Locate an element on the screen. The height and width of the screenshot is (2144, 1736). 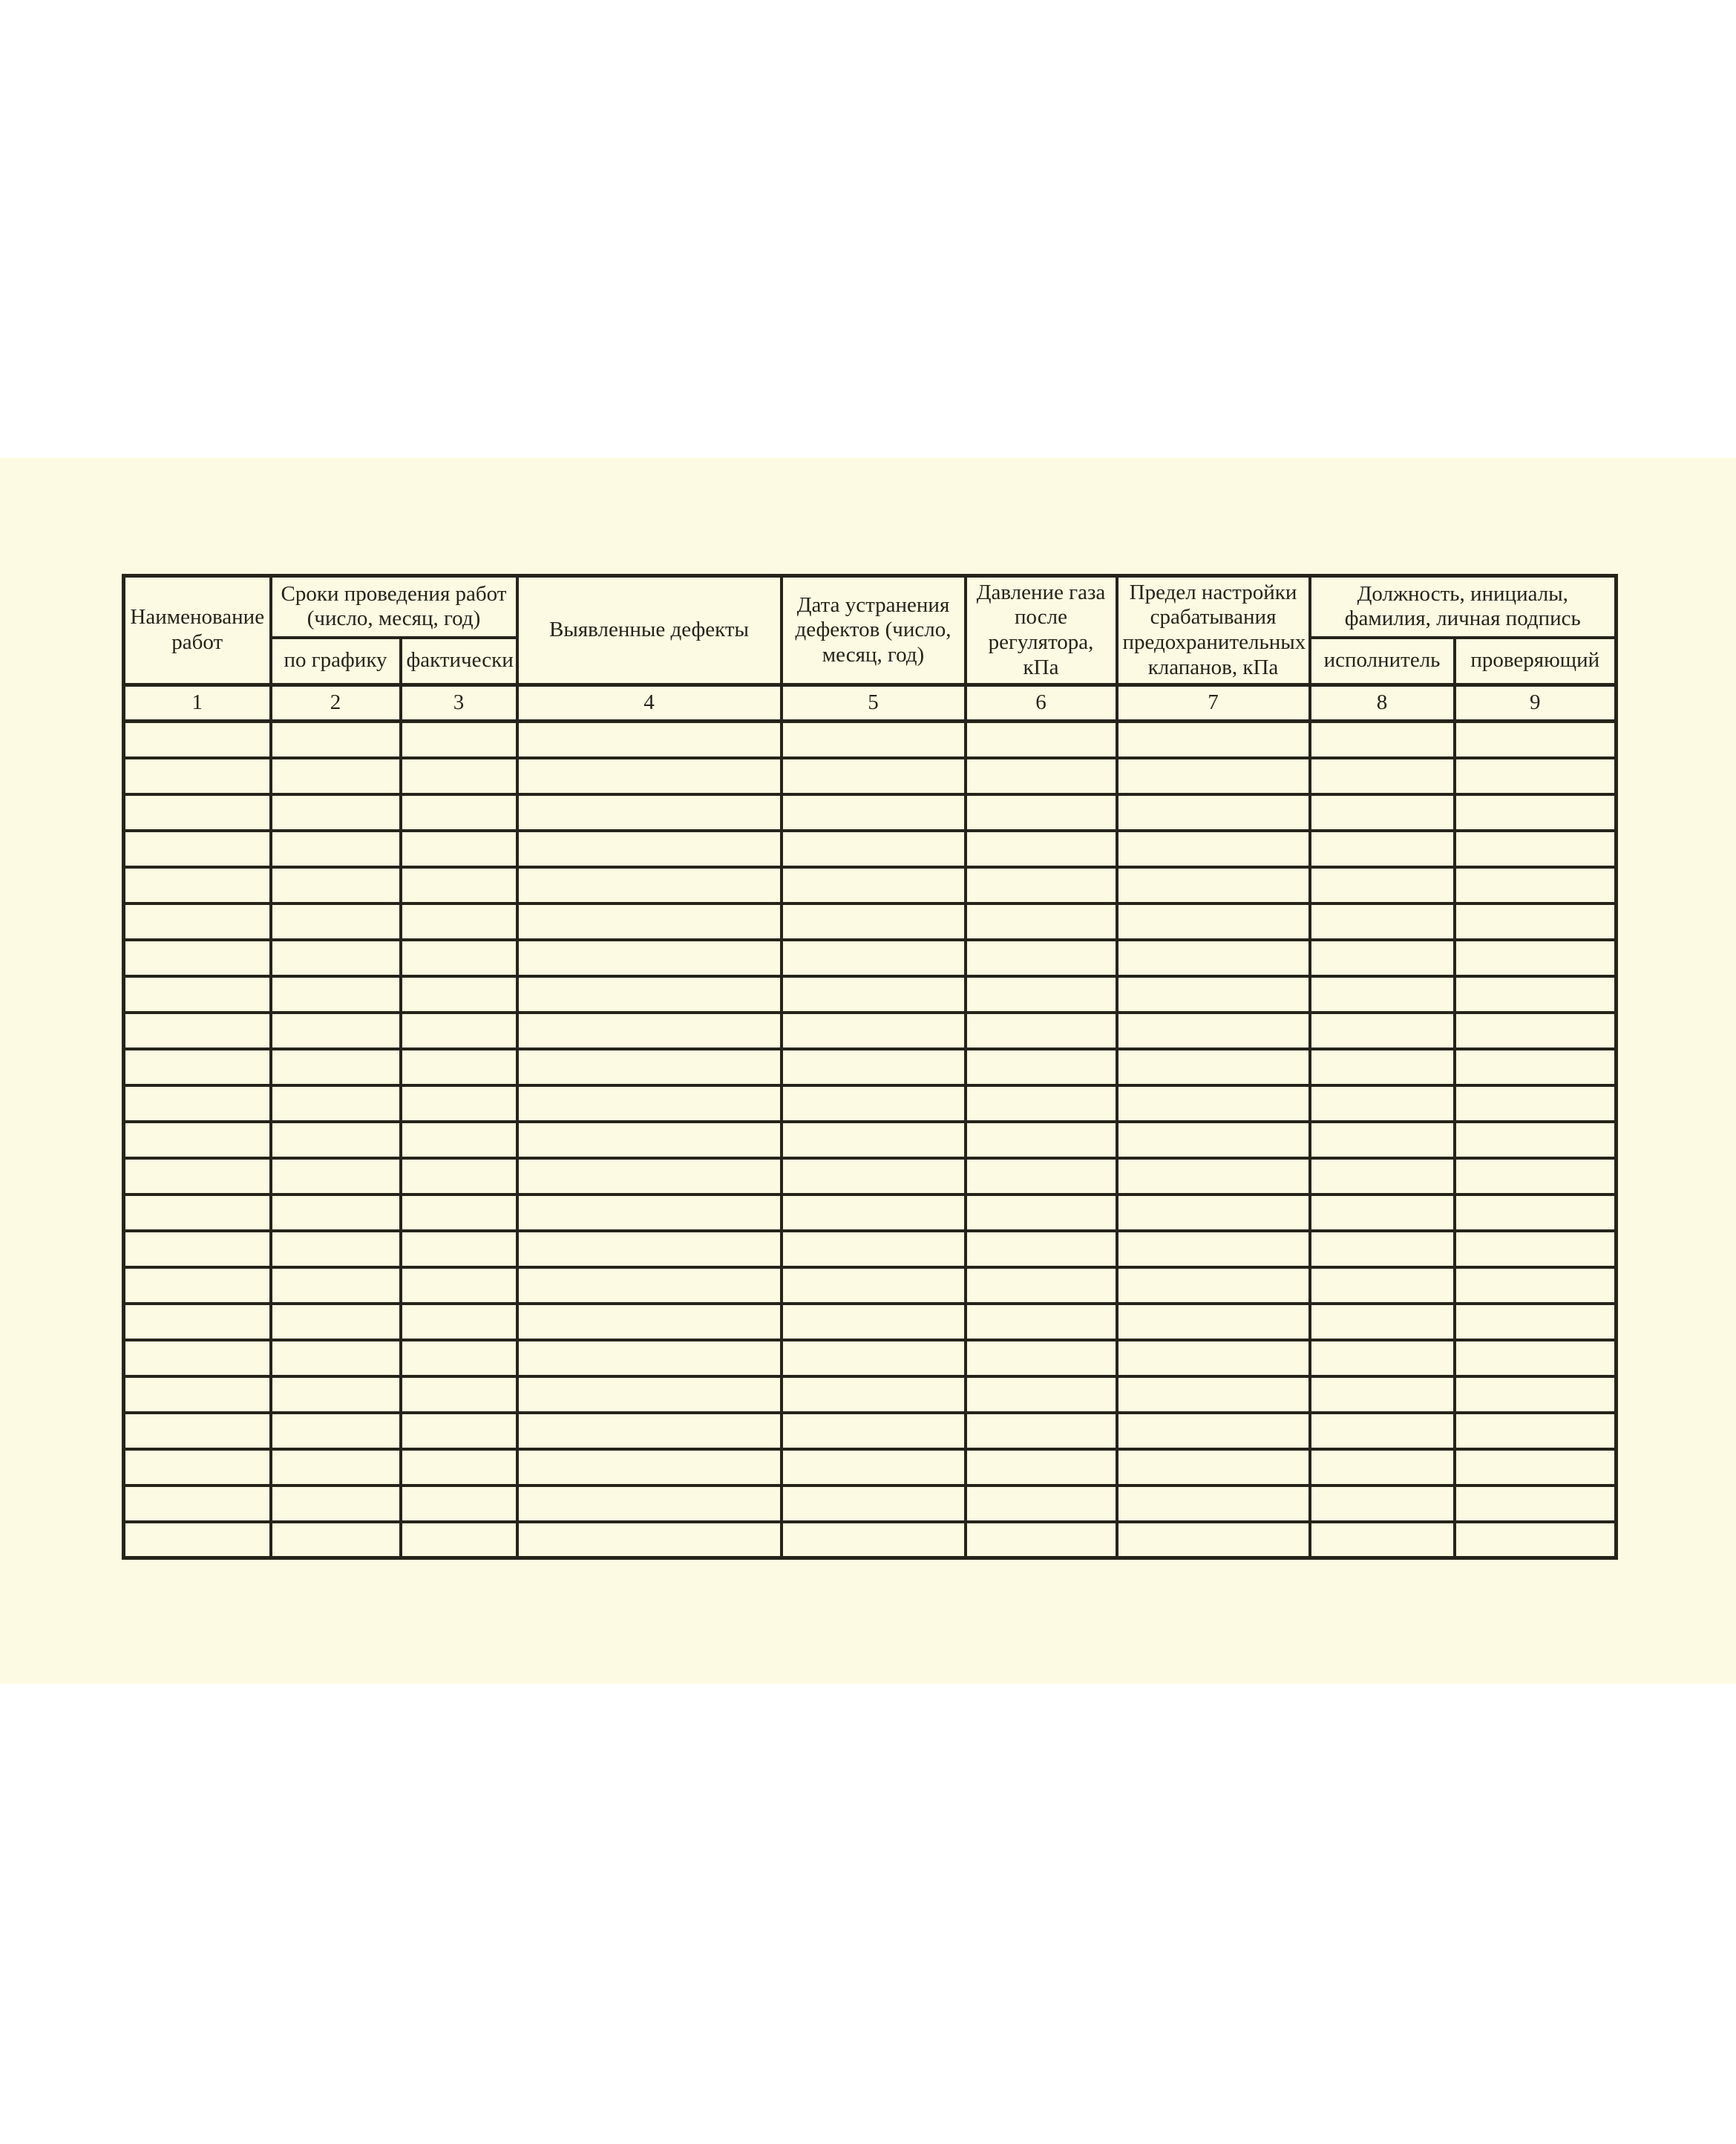
column-number: 8 is located at coordinates (1382, 703).